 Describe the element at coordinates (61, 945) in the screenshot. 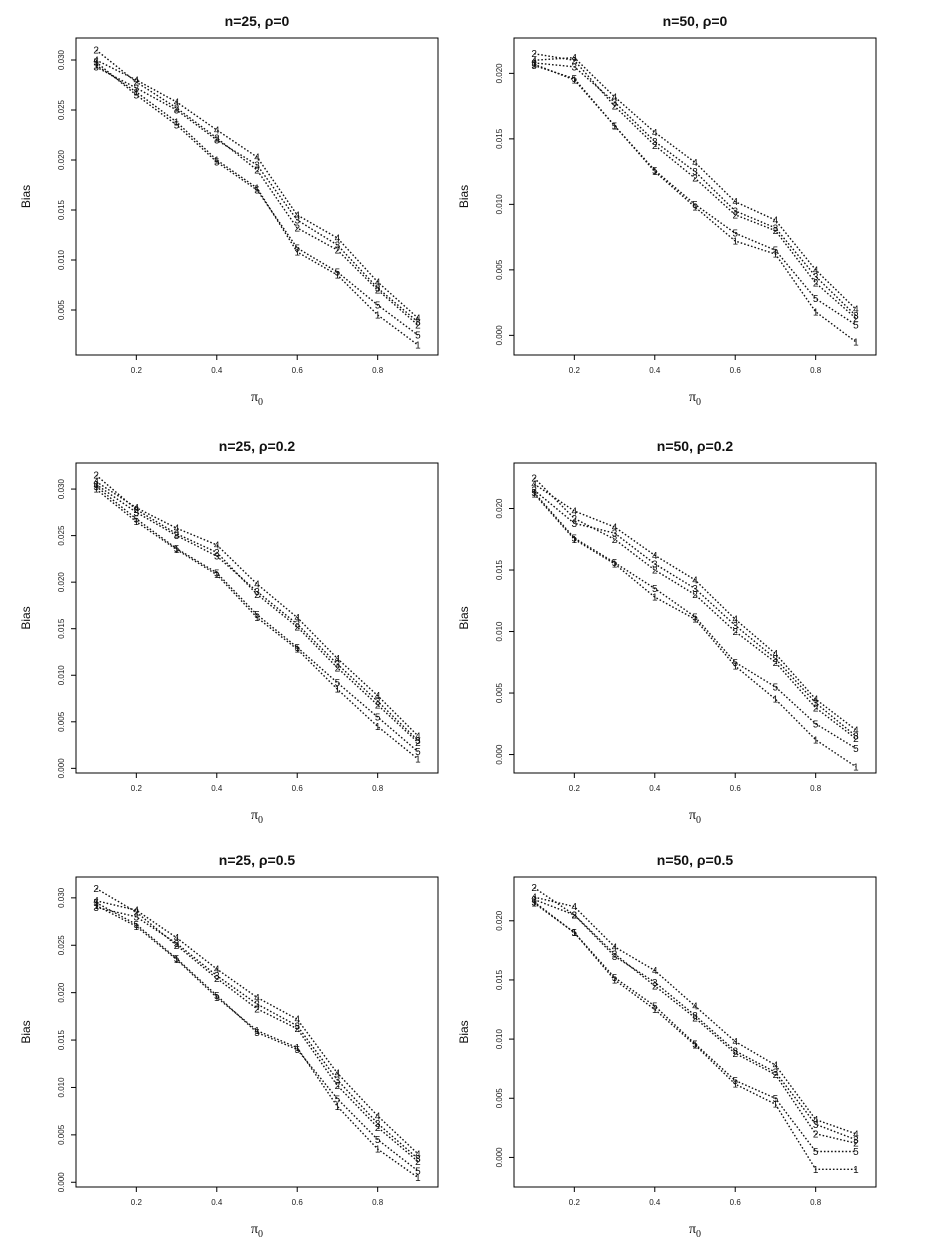

I see `y-tick-label: 0.025` at that location.